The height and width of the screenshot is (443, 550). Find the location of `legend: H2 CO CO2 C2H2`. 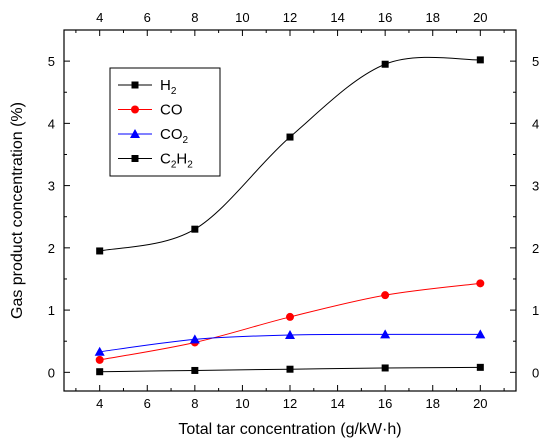

legend: H2 CO CO2 C2H2 is located at coordinates (165, 122).